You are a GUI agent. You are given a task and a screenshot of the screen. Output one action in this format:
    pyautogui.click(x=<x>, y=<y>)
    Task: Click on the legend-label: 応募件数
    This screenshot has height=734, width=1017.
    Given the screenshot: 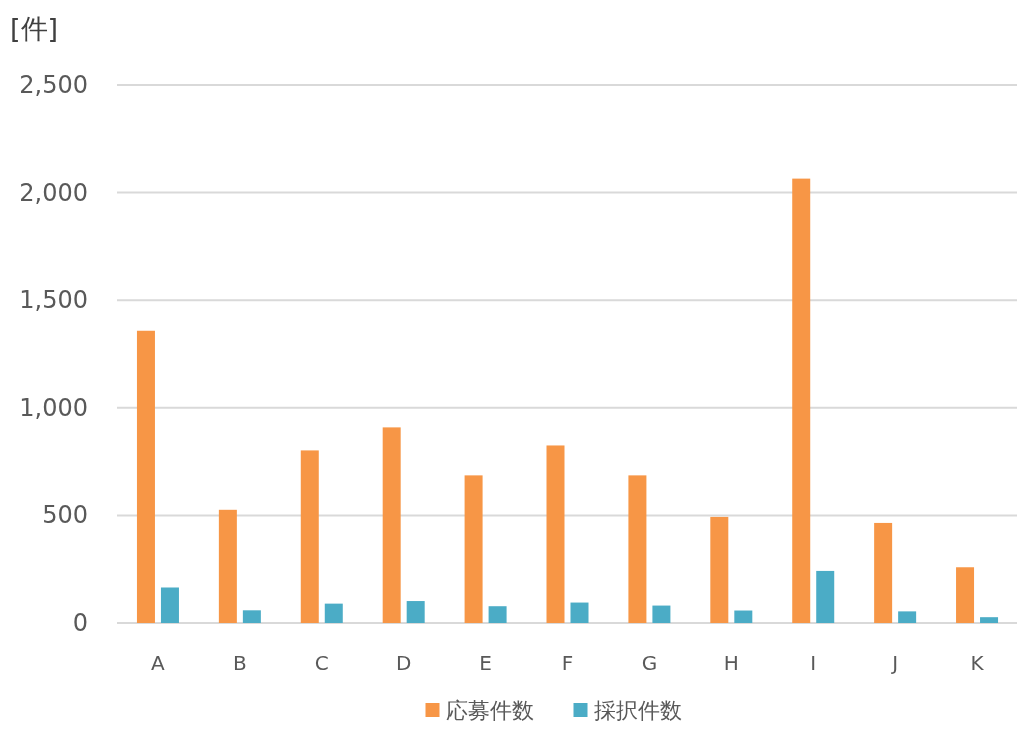 What is the action you would take?
    pyautogui.click(x=489, y=710)
    